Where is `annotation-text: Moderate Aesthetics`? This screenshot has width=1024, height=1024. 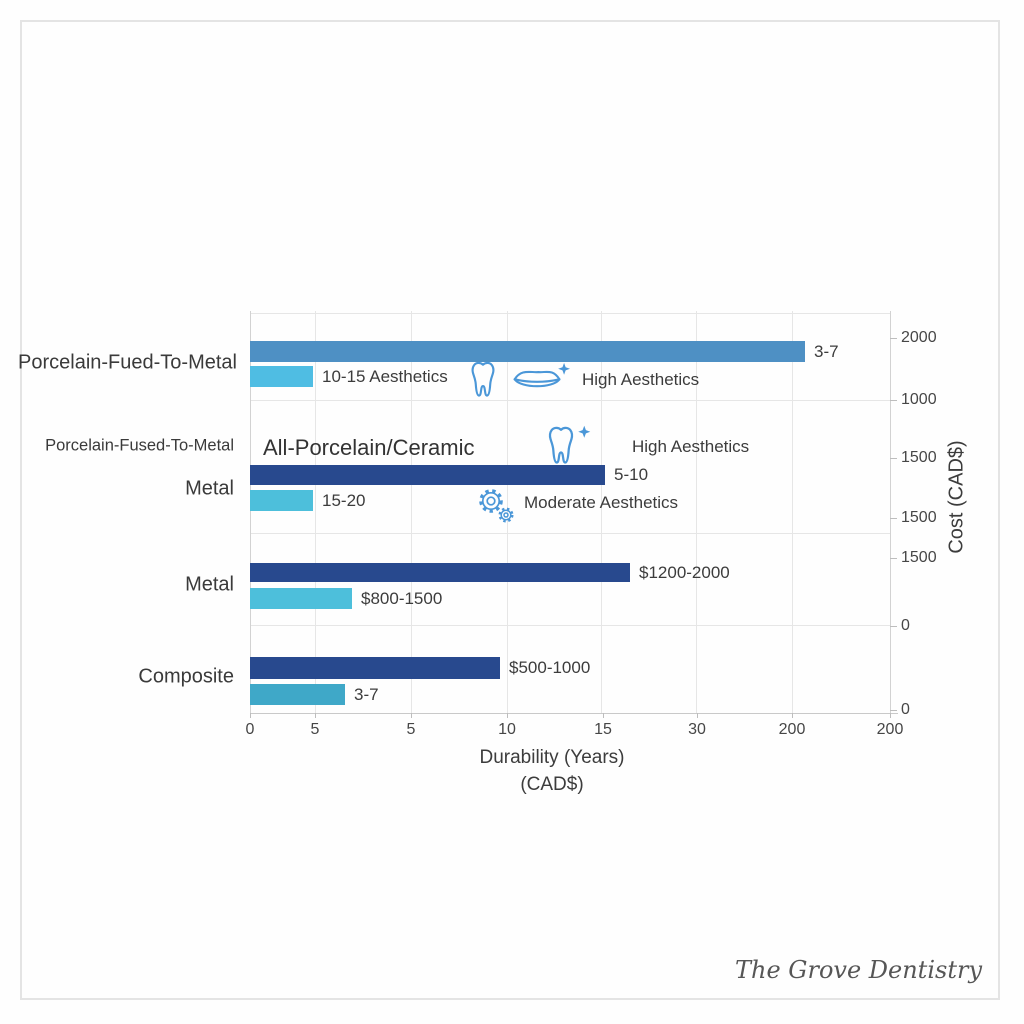
annotation-text: Moderate Aesthetics is located at coordinates (601, 502).